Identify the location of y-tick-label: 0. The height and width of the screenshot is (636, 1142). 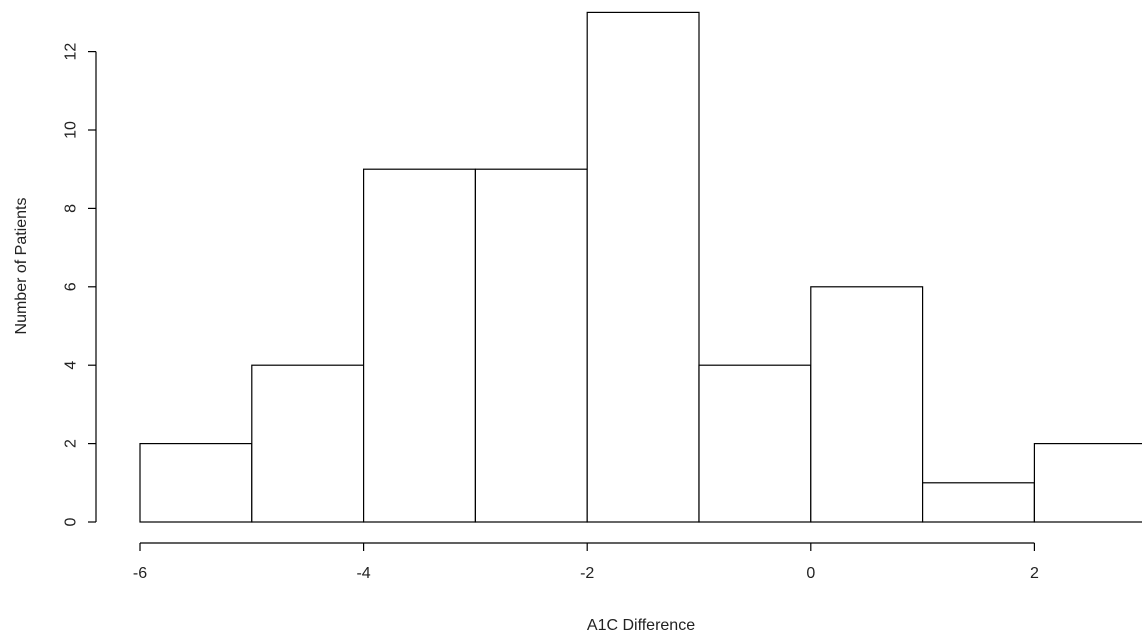
(71, 521).